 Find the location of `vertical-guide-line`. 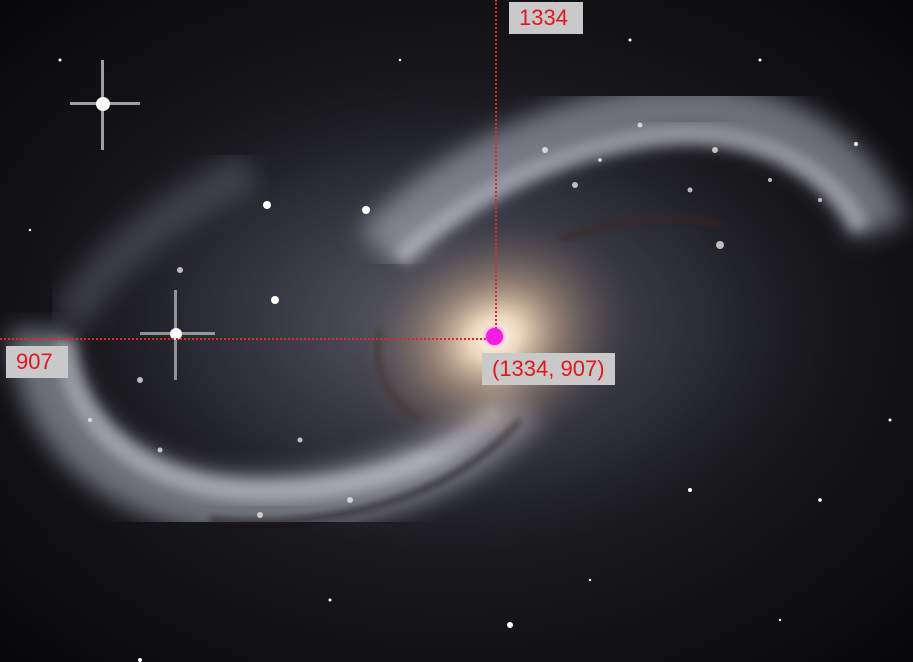

vertical-guide-line is located at coordinates (496, 168).